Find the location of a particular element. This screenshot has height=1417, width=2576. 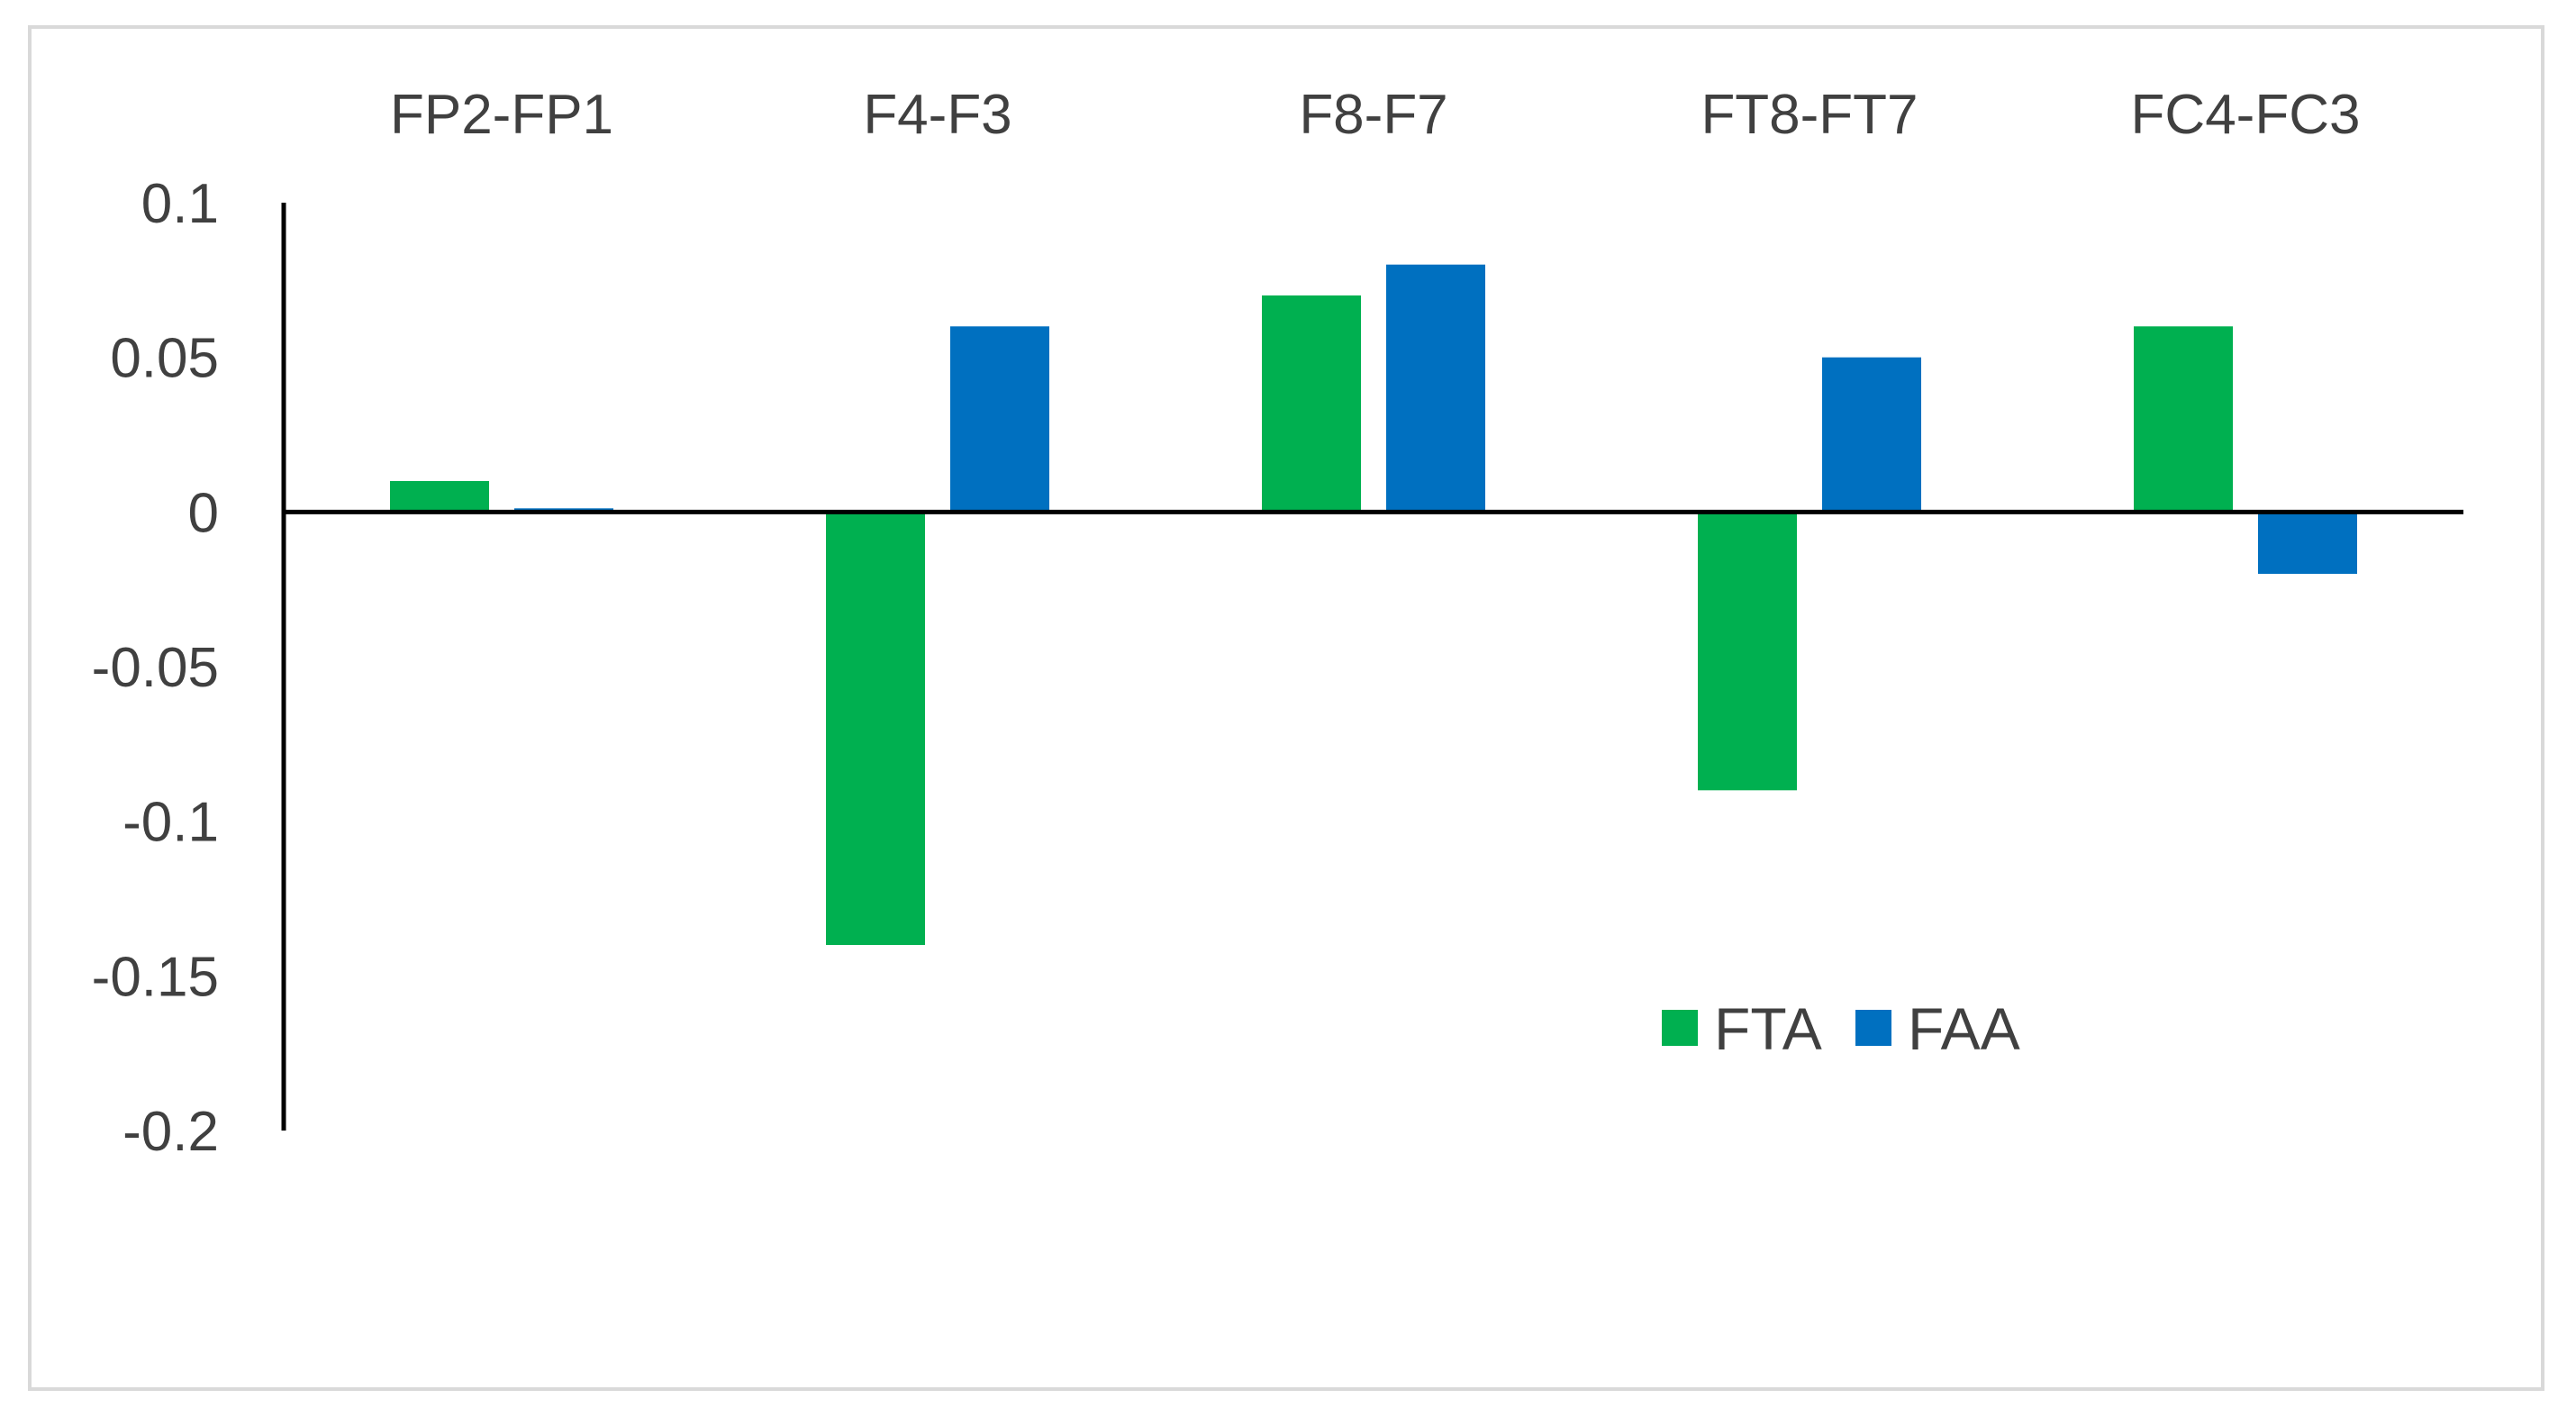

y-tick-label: -0.2 is located at coordinates (170, 1132).